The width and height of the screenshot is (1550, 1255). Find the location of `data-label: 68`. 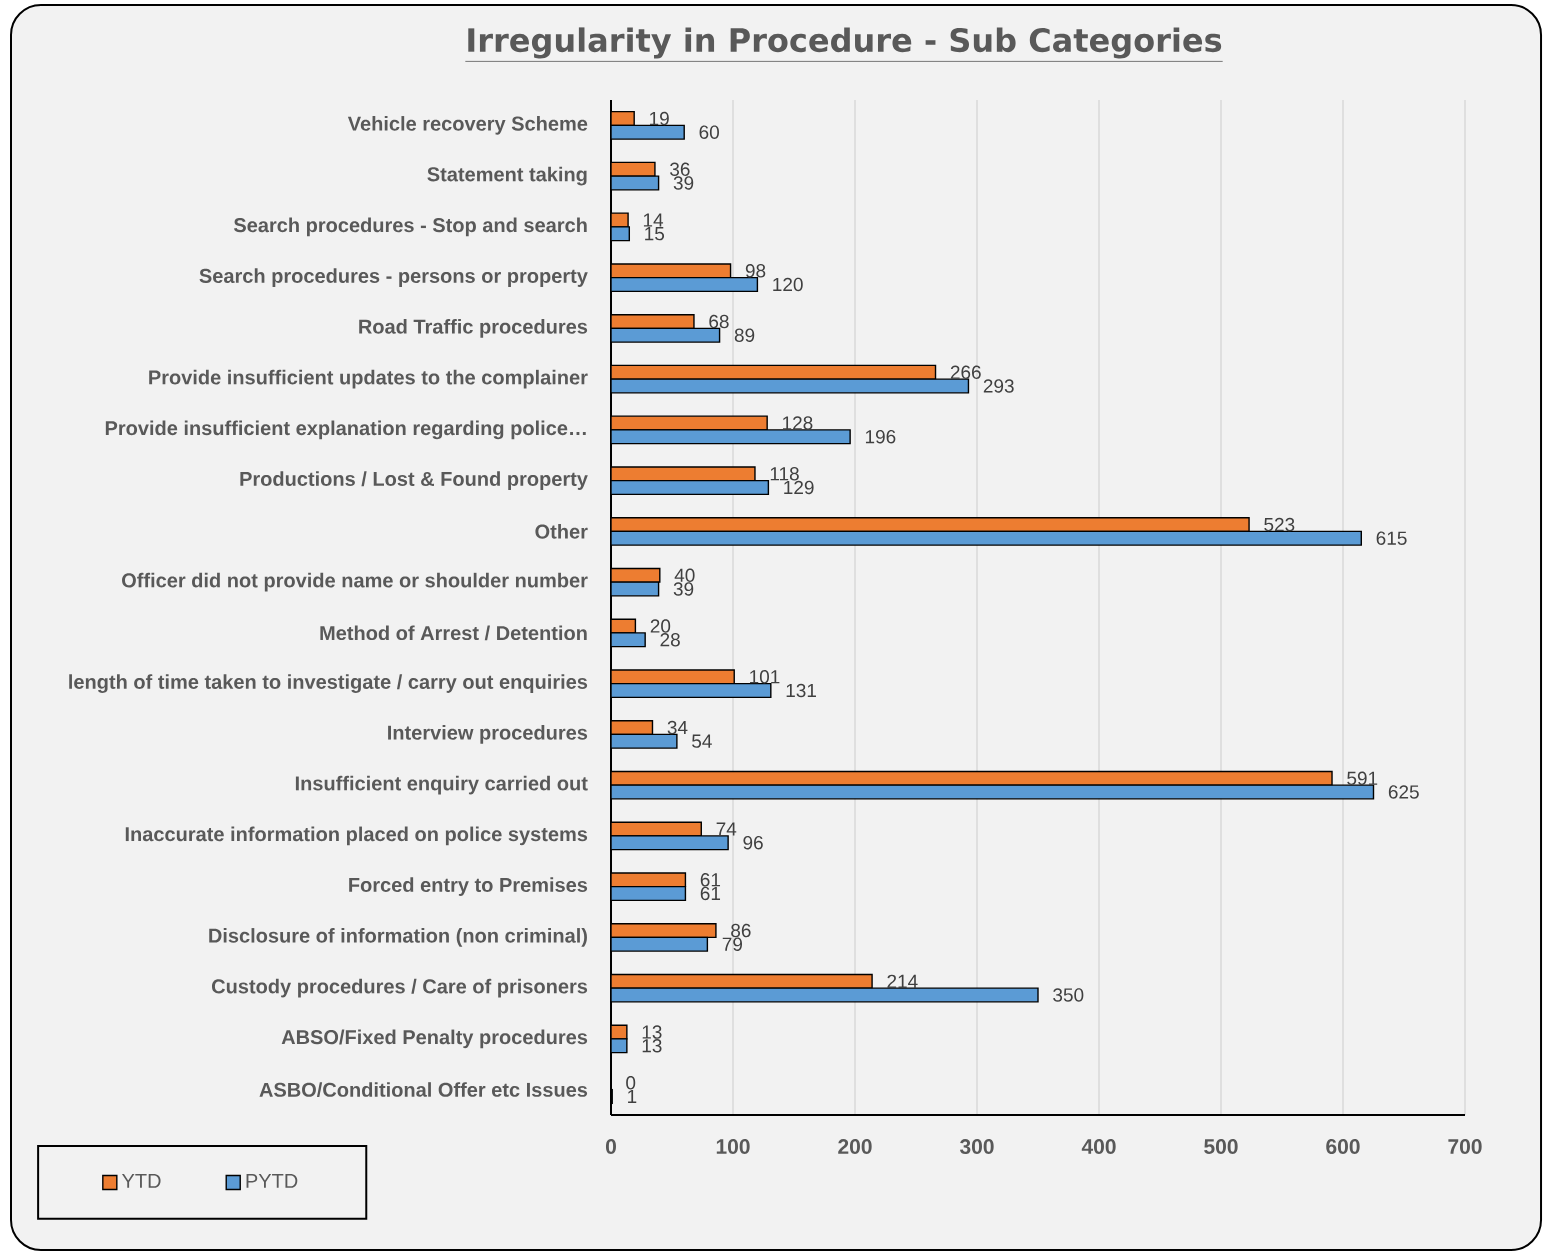

data-label: 68 is located at coordinates (719, 321).